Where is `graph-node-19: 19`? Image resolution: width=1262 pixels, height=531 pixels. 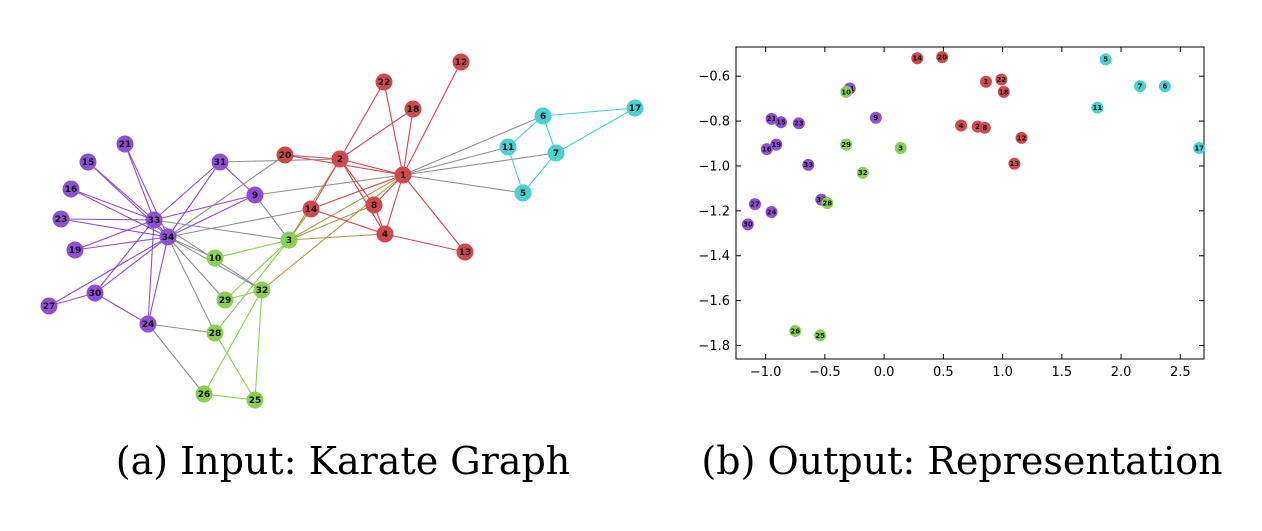 graph-node-19: 19 is located at coordinates (75, 250).